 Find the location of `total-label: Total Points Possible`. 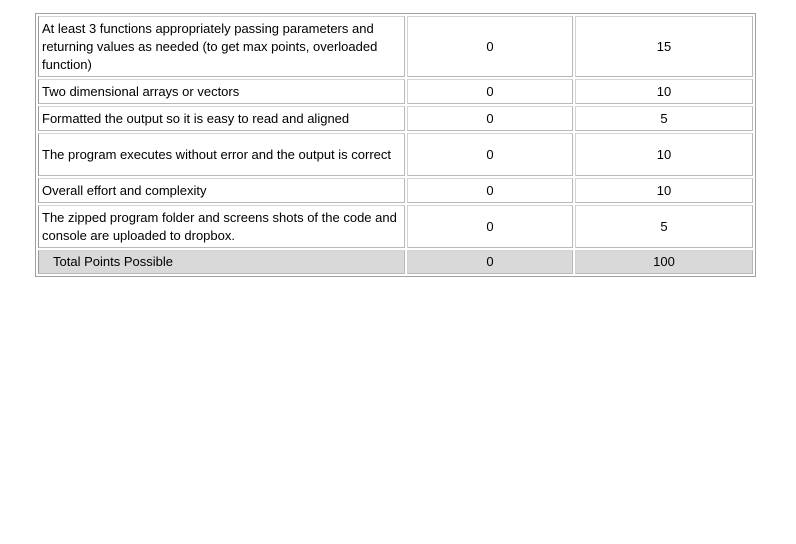

total-label: Total Points Possible is located at coordinates (221, 262).